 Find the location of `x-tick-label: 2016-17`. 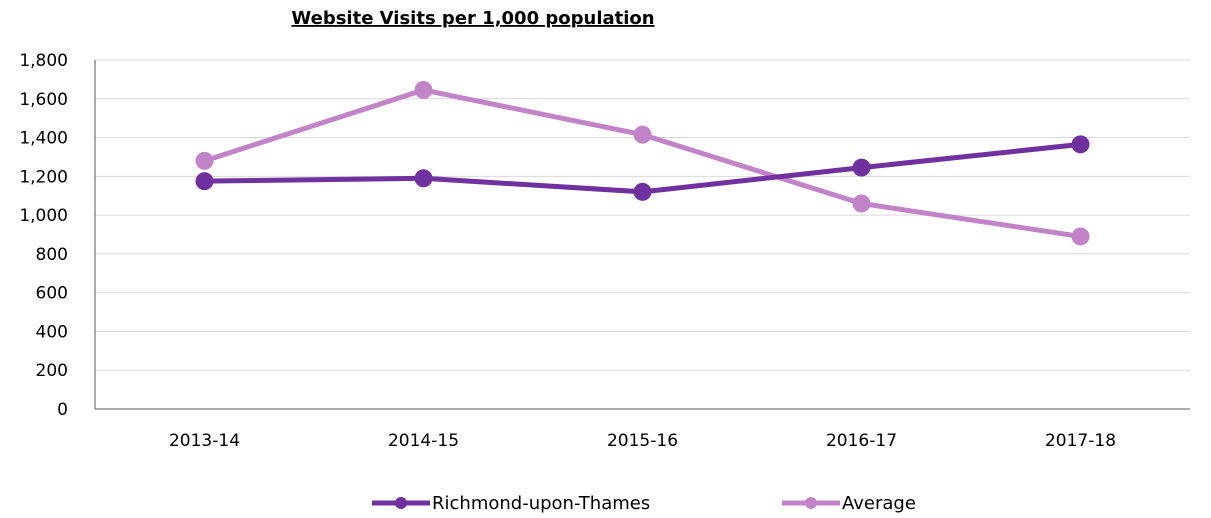

x-tick-label: 2016-17 is located at coordinates (861, 441).